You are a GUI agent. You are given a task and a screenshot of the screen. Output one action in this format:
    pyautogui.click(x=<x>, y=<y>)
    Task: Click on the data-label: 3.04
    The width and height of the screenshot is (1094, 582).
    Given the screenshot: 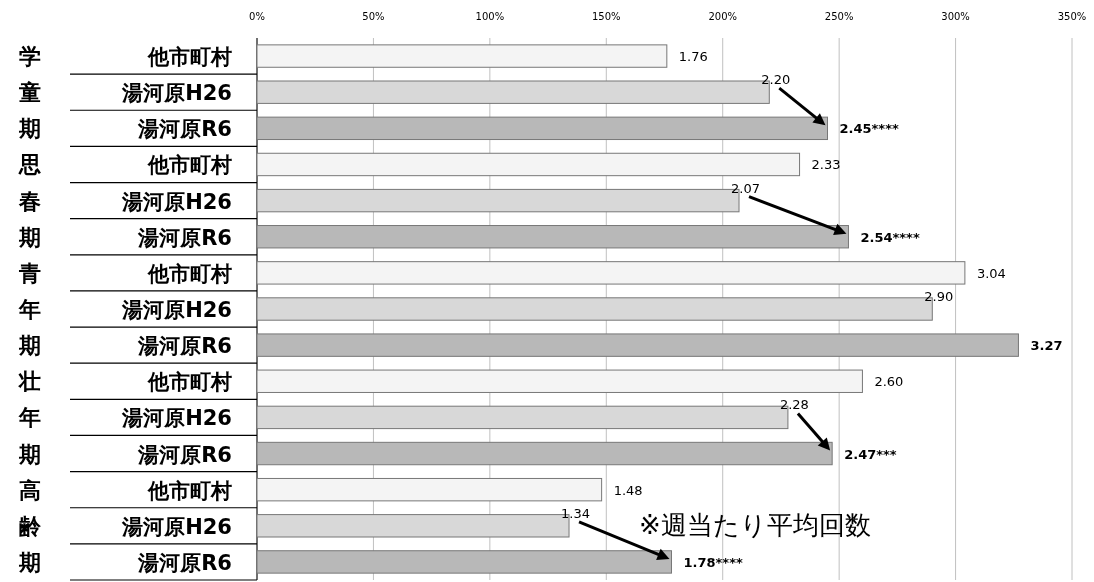 What is the action you would take?
    pyautogui.click(x=991, y=273)
    